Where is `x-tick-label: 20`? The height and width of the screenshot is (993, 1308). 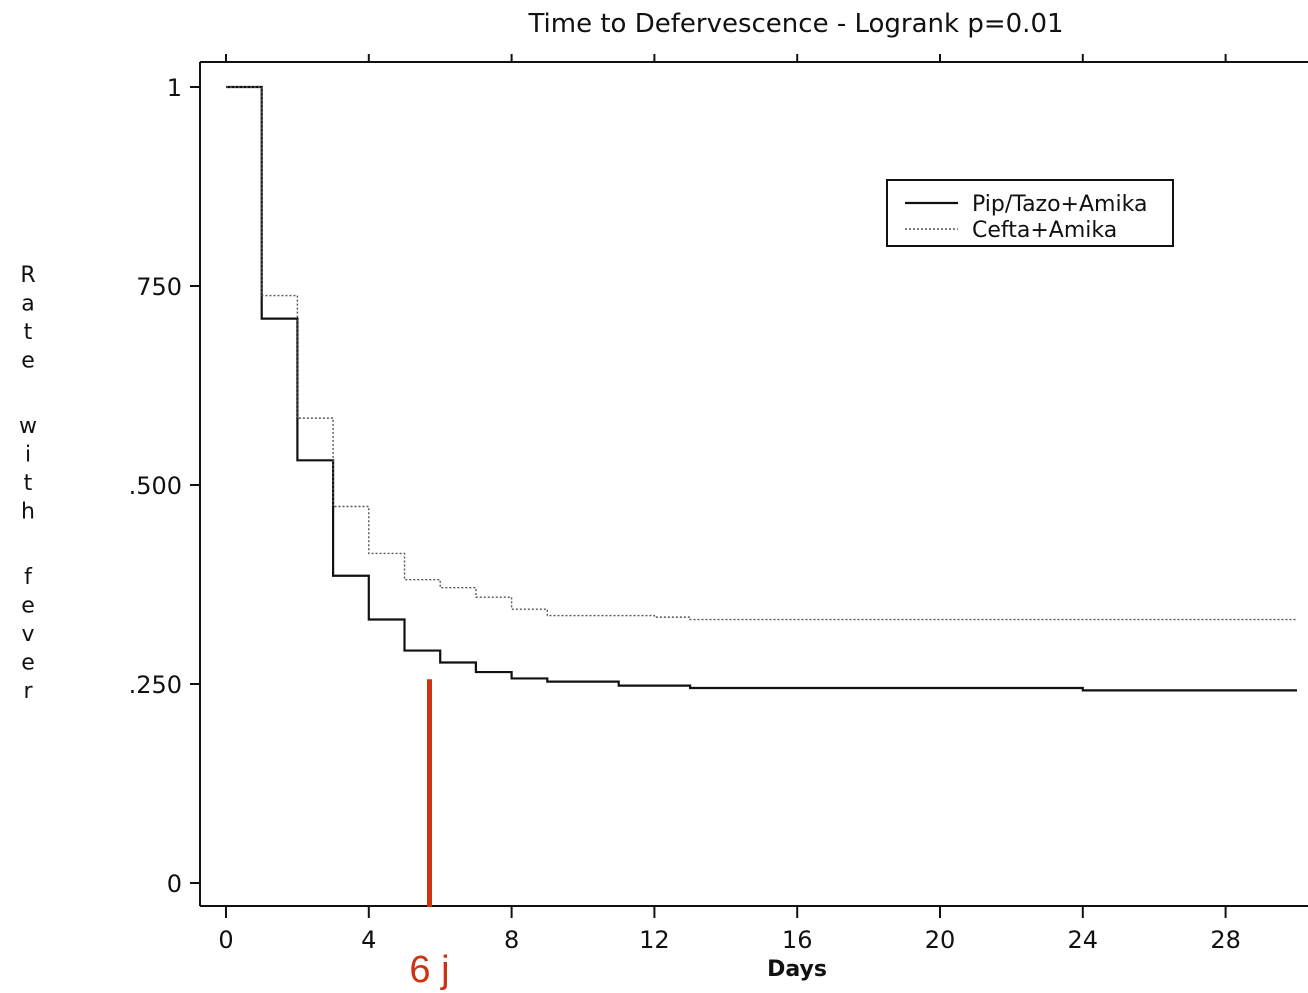
x-tick-label: 20 is located at coordinates (940, 940).